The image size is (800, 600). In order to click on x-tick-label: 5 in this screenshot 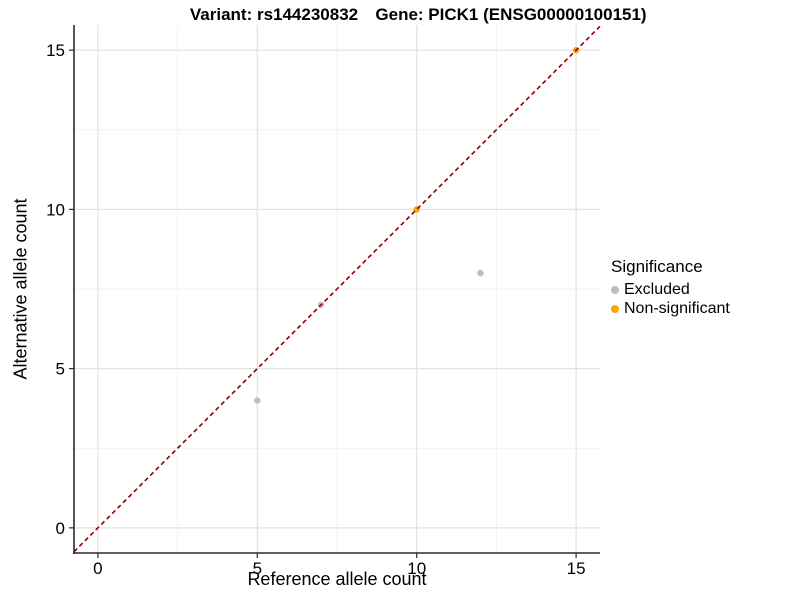, I will do `click(257, 568)`.